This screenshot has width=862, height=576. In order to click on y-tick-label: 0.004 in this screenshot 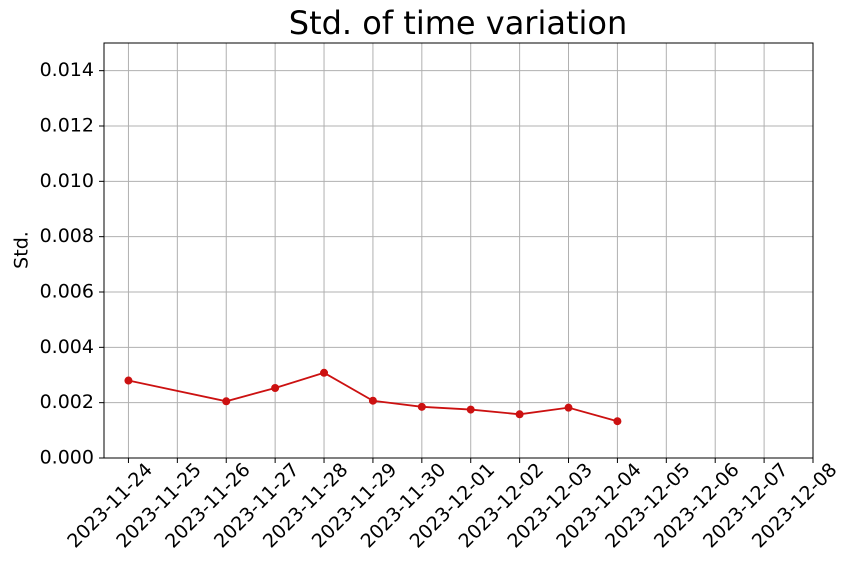, I will do `click(67, 347)`.